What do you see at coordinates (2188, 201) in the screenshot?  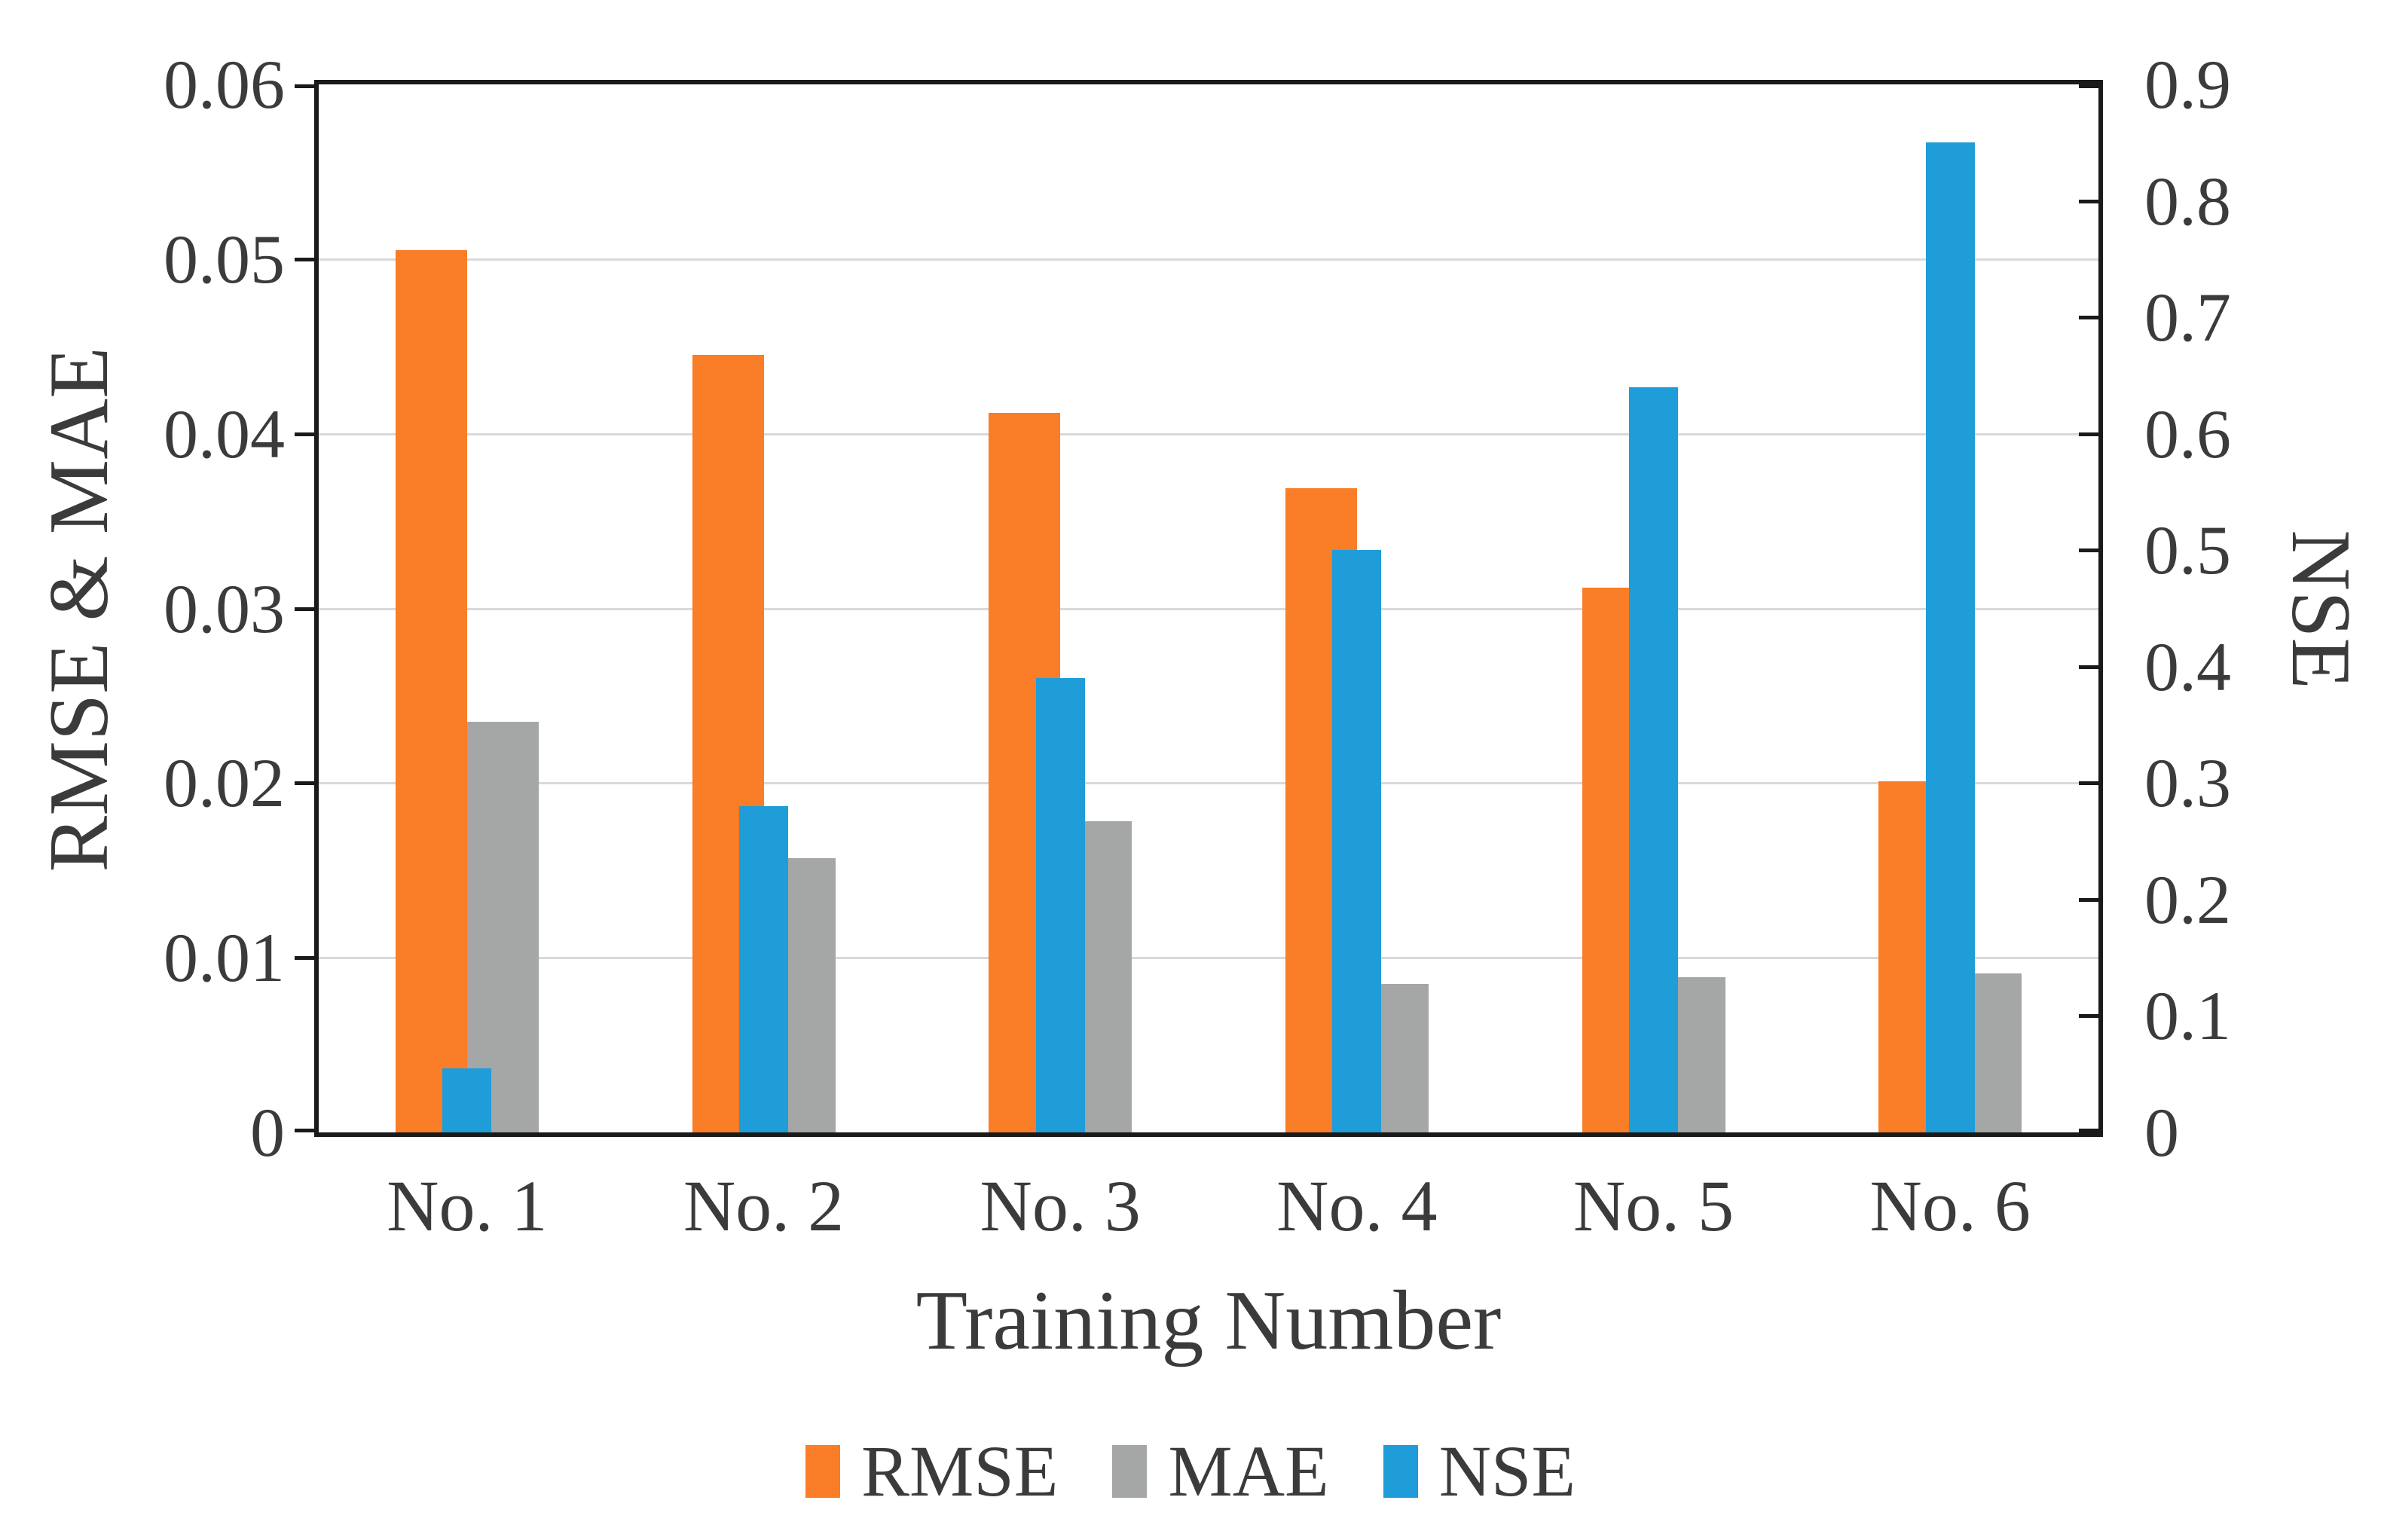 I see `right-axis-tick-label: 0.8` at bounding box center [2188, 201].